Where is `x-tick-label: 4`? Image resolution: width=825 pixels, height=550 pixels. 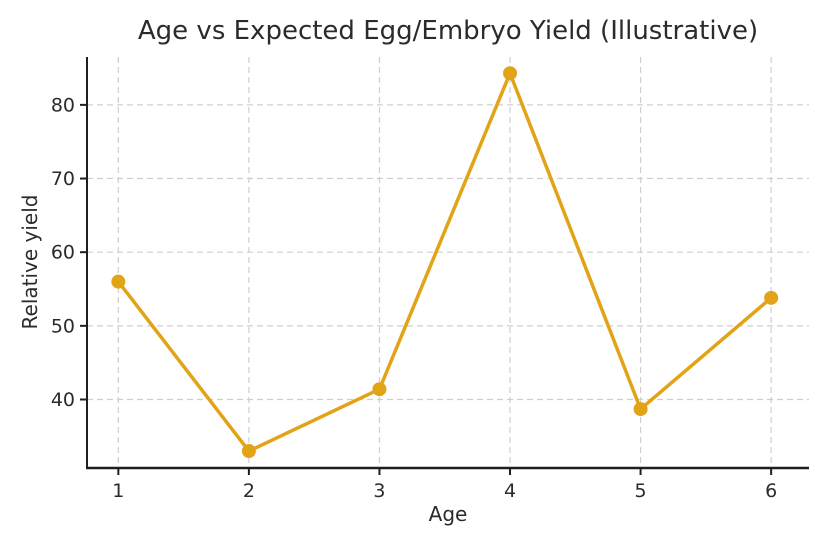
x-tick-label: 4 is located at coordinates (510, 491).